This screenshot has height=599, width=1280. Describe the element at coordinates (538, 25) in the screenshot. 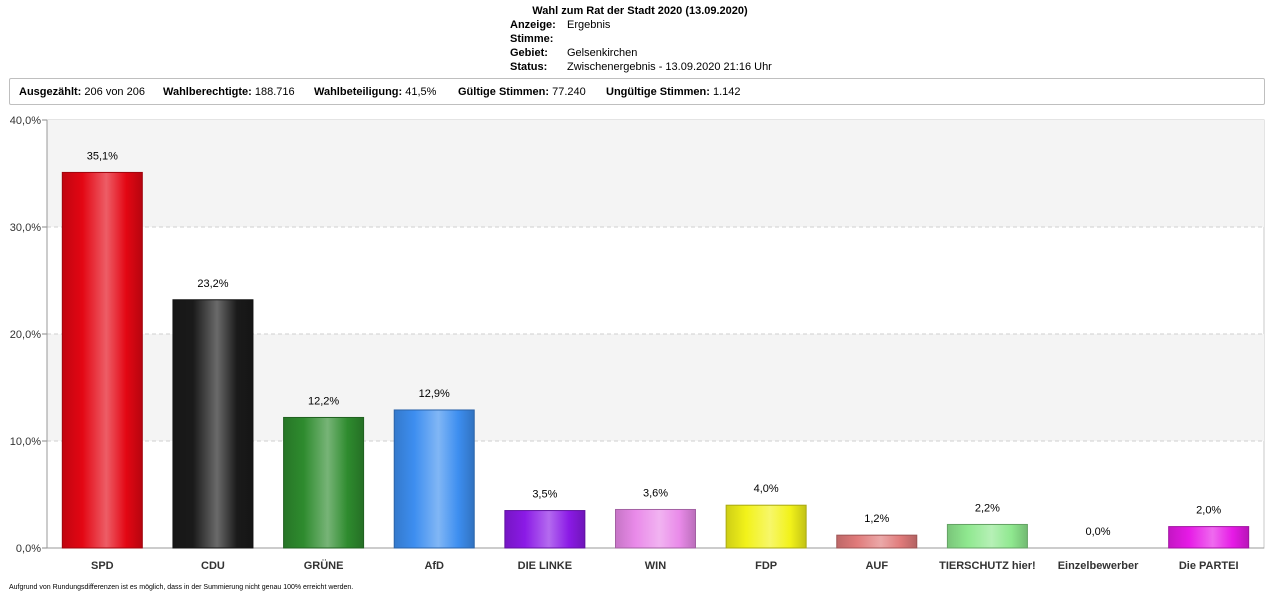

I see `meta-key-display: Anzeige:` at that location.